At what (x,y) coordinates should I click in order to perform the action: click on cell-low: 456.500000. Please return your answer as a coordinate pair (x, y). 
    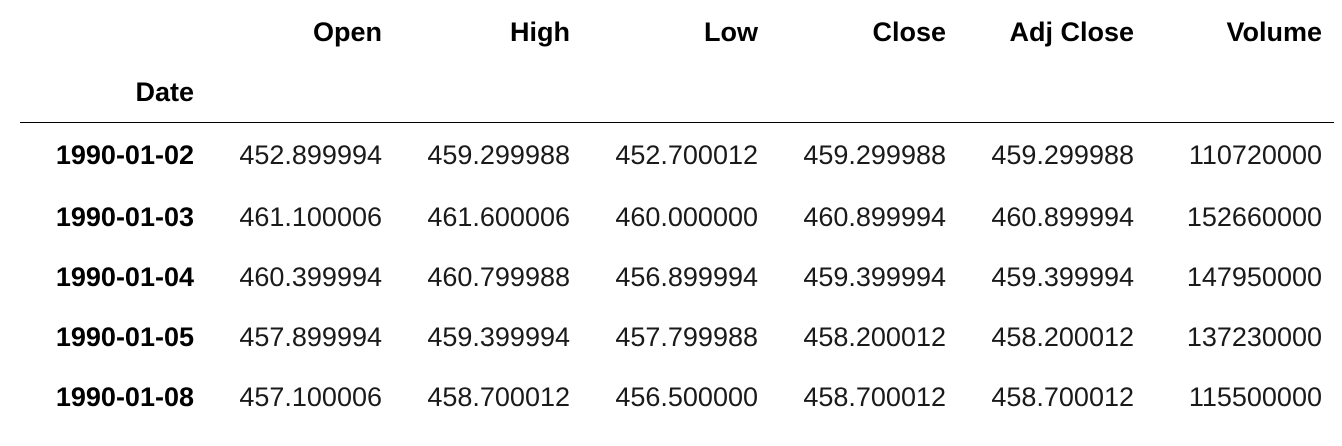
    Looking at the image, I should click on (686, 396).